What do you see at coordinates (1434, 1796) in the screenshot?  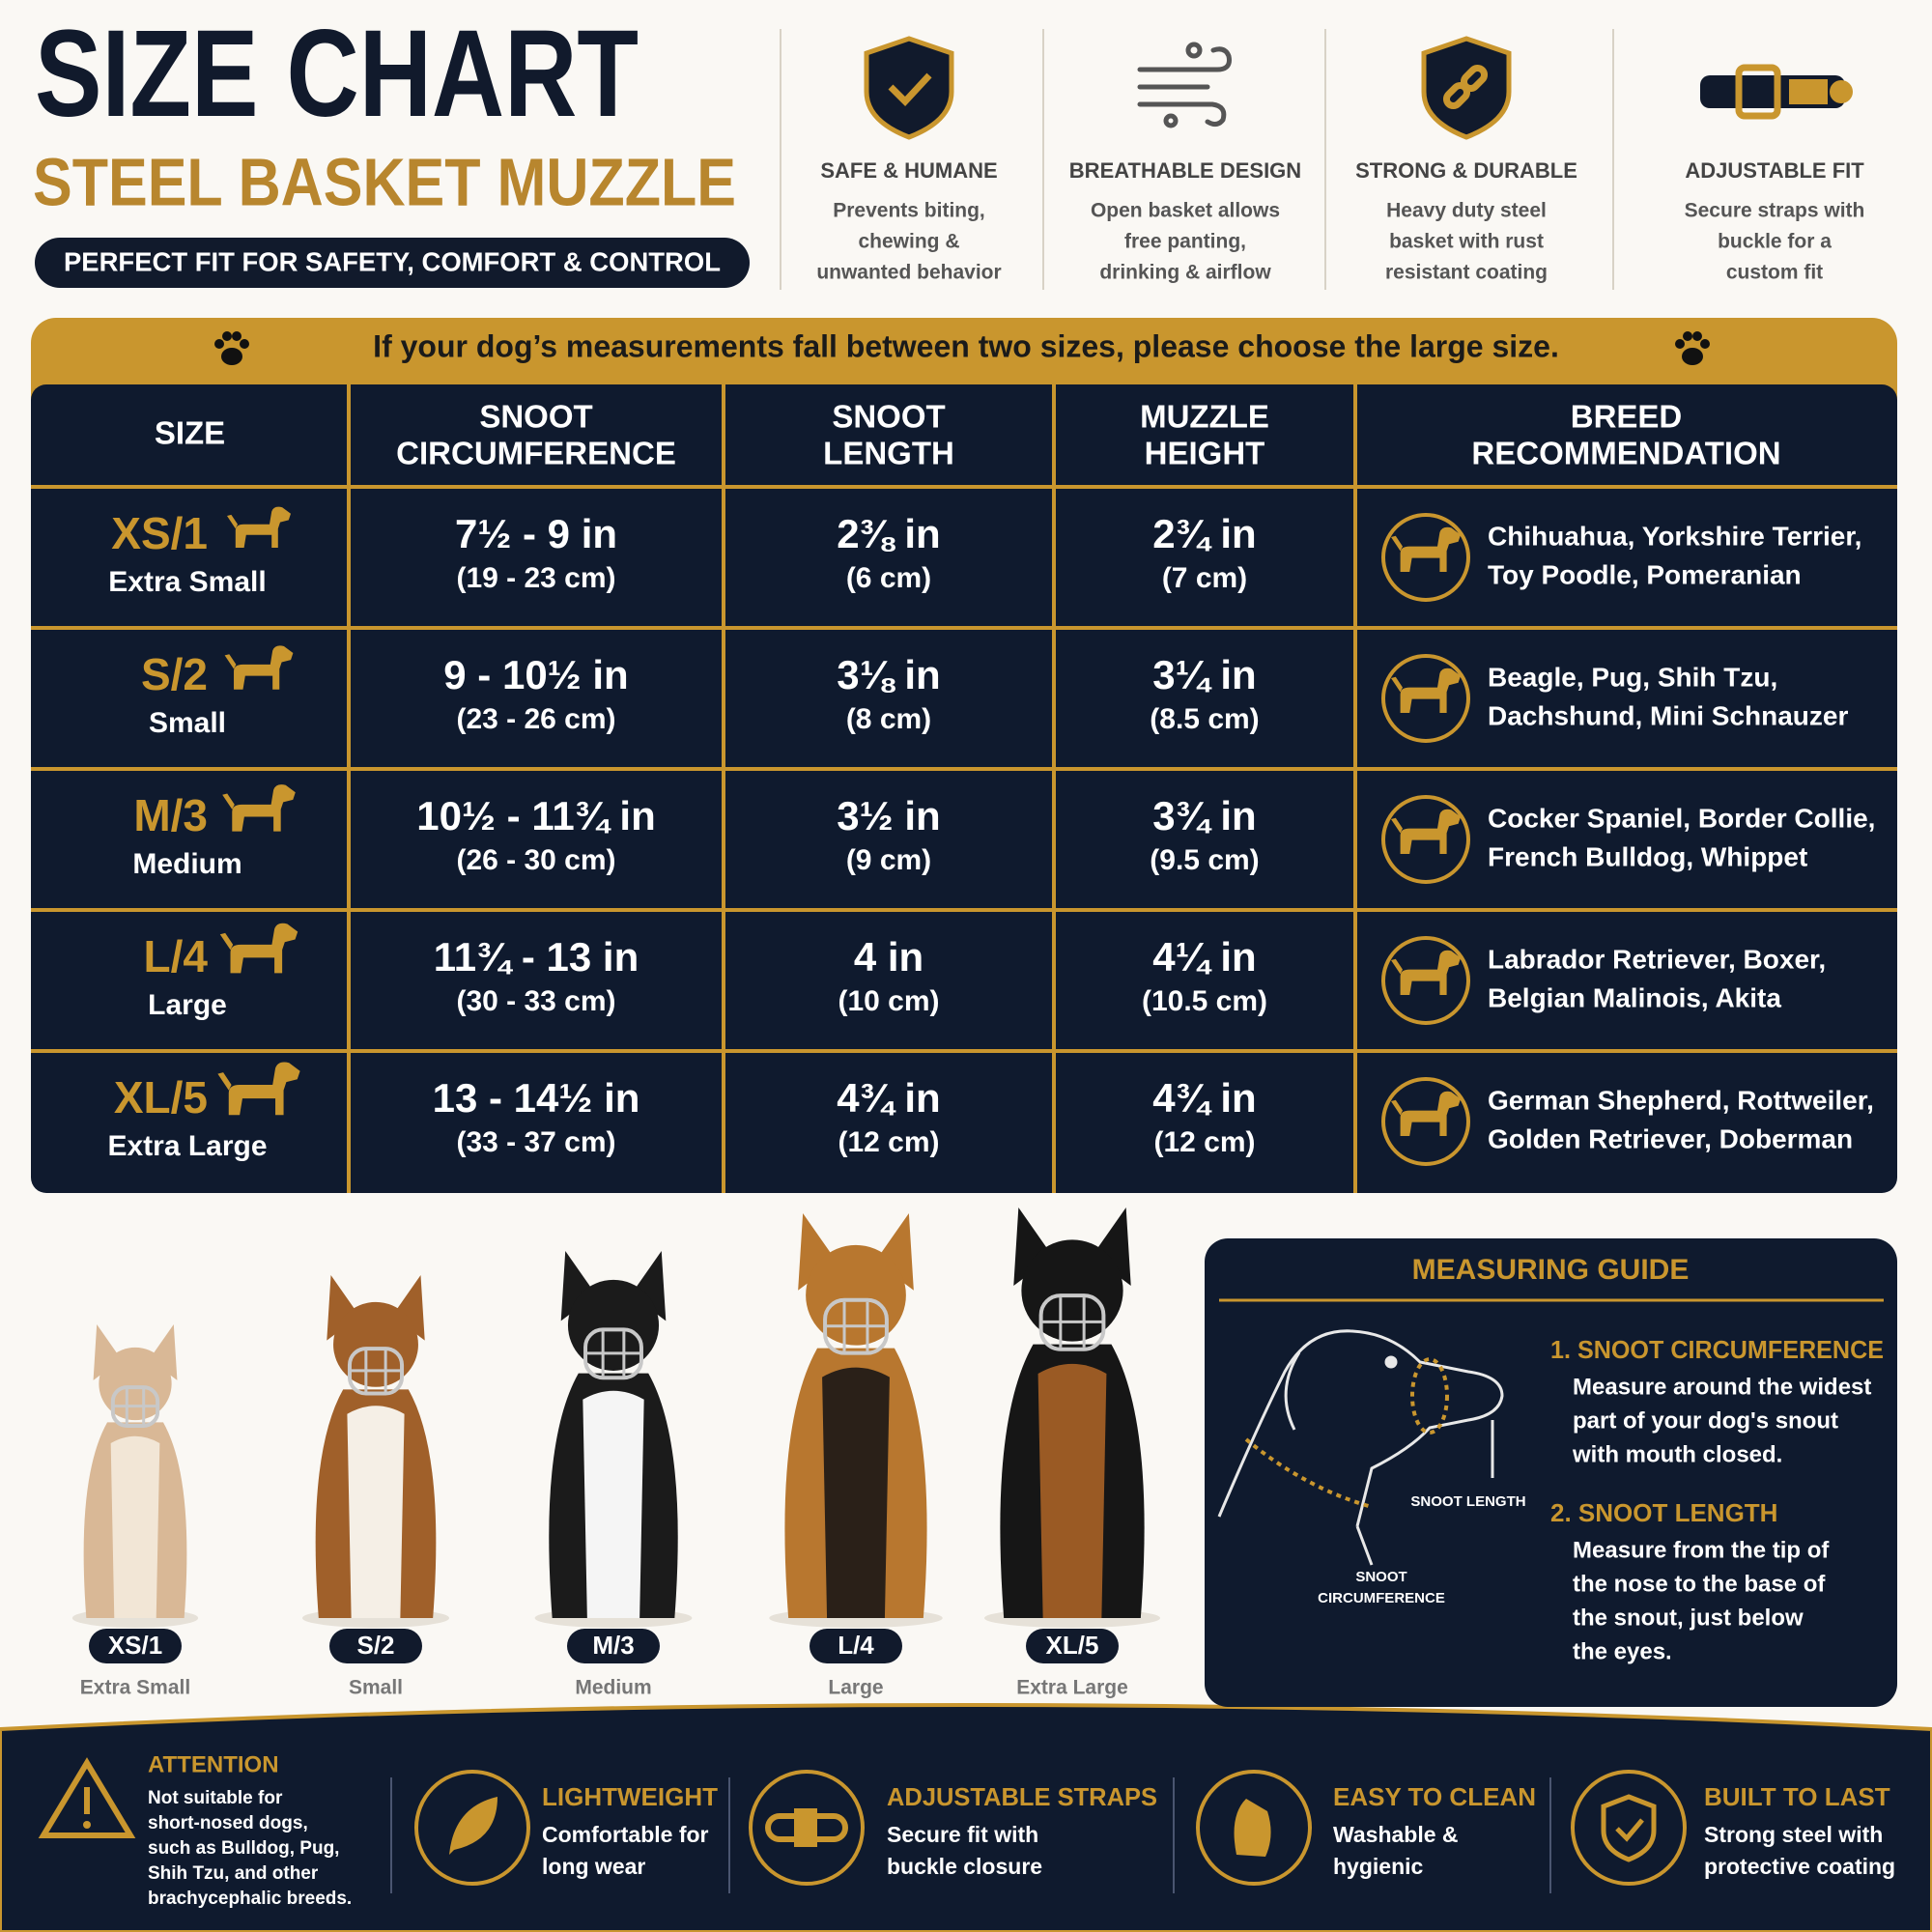 I see `footer-title: EASY TO CLEAN` at bounding box center [1434, 1796].